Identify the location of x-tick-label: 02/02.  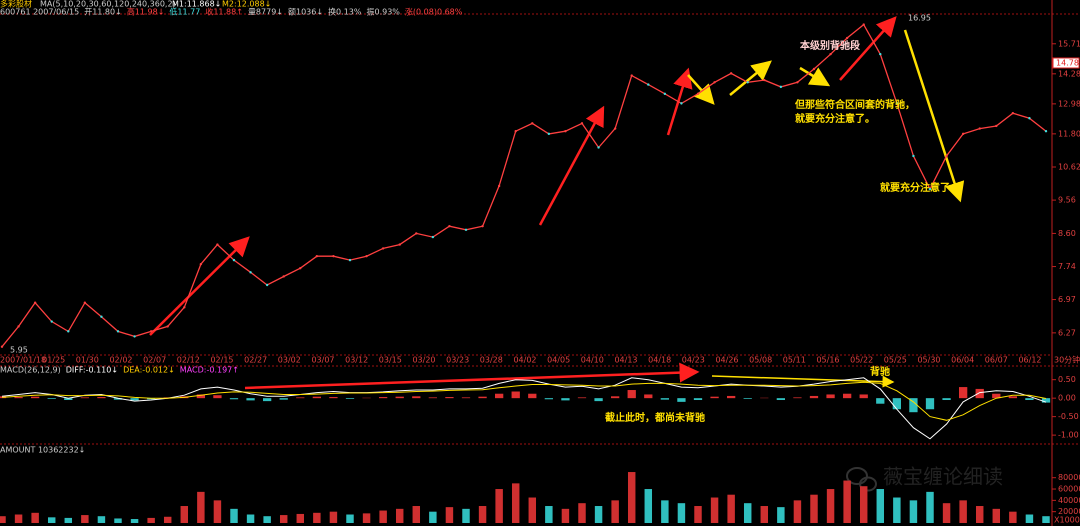
(120, 360).